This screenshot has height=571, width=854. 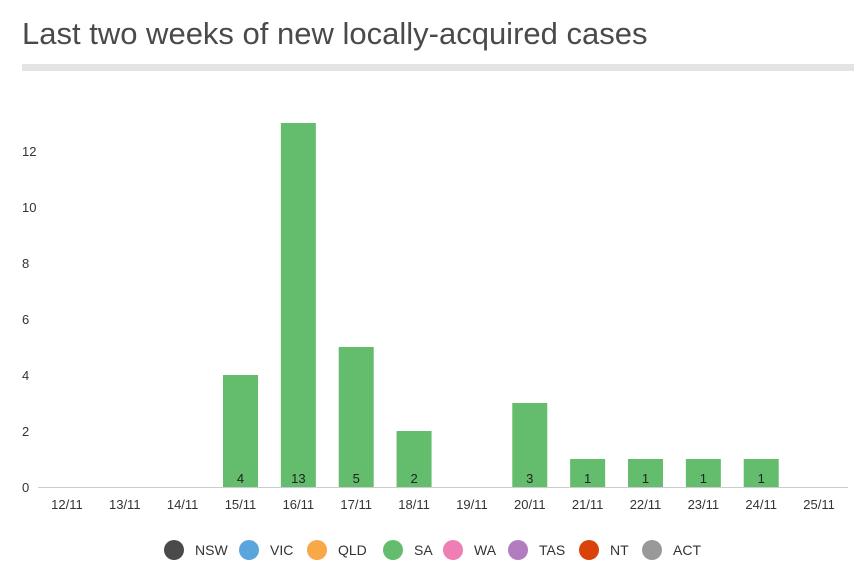 What do you see at coordinates (536, 550) in the screenshot?
I see `legend-item-tas: TAS` at bounding box center [536, 550].